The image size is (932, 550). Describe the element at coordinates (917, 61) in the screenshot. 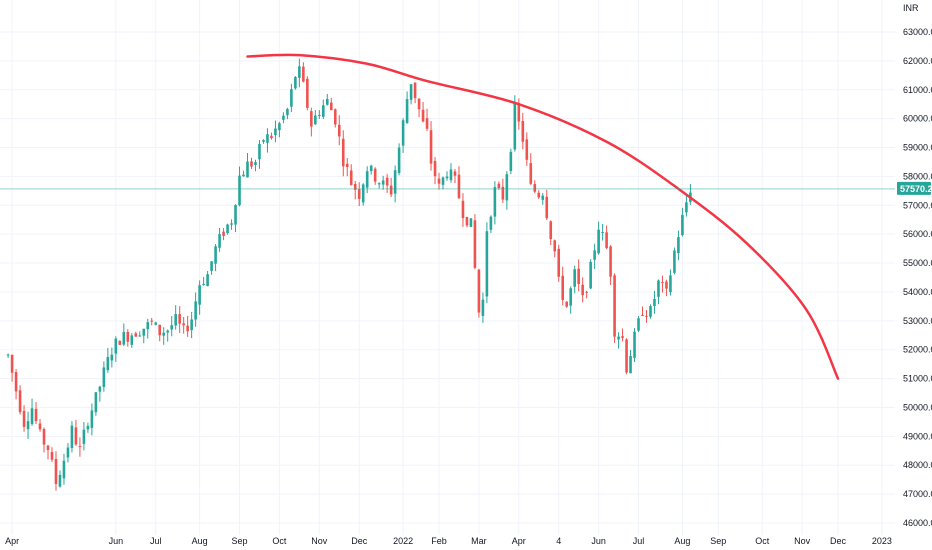

I see `y-tick-label: 62000.00` at that location.